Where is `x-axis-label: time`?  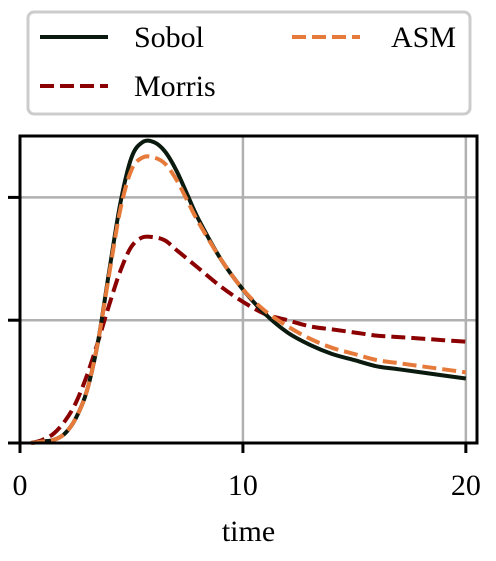 x-axis-label: time is located at coordinates (248, 531).